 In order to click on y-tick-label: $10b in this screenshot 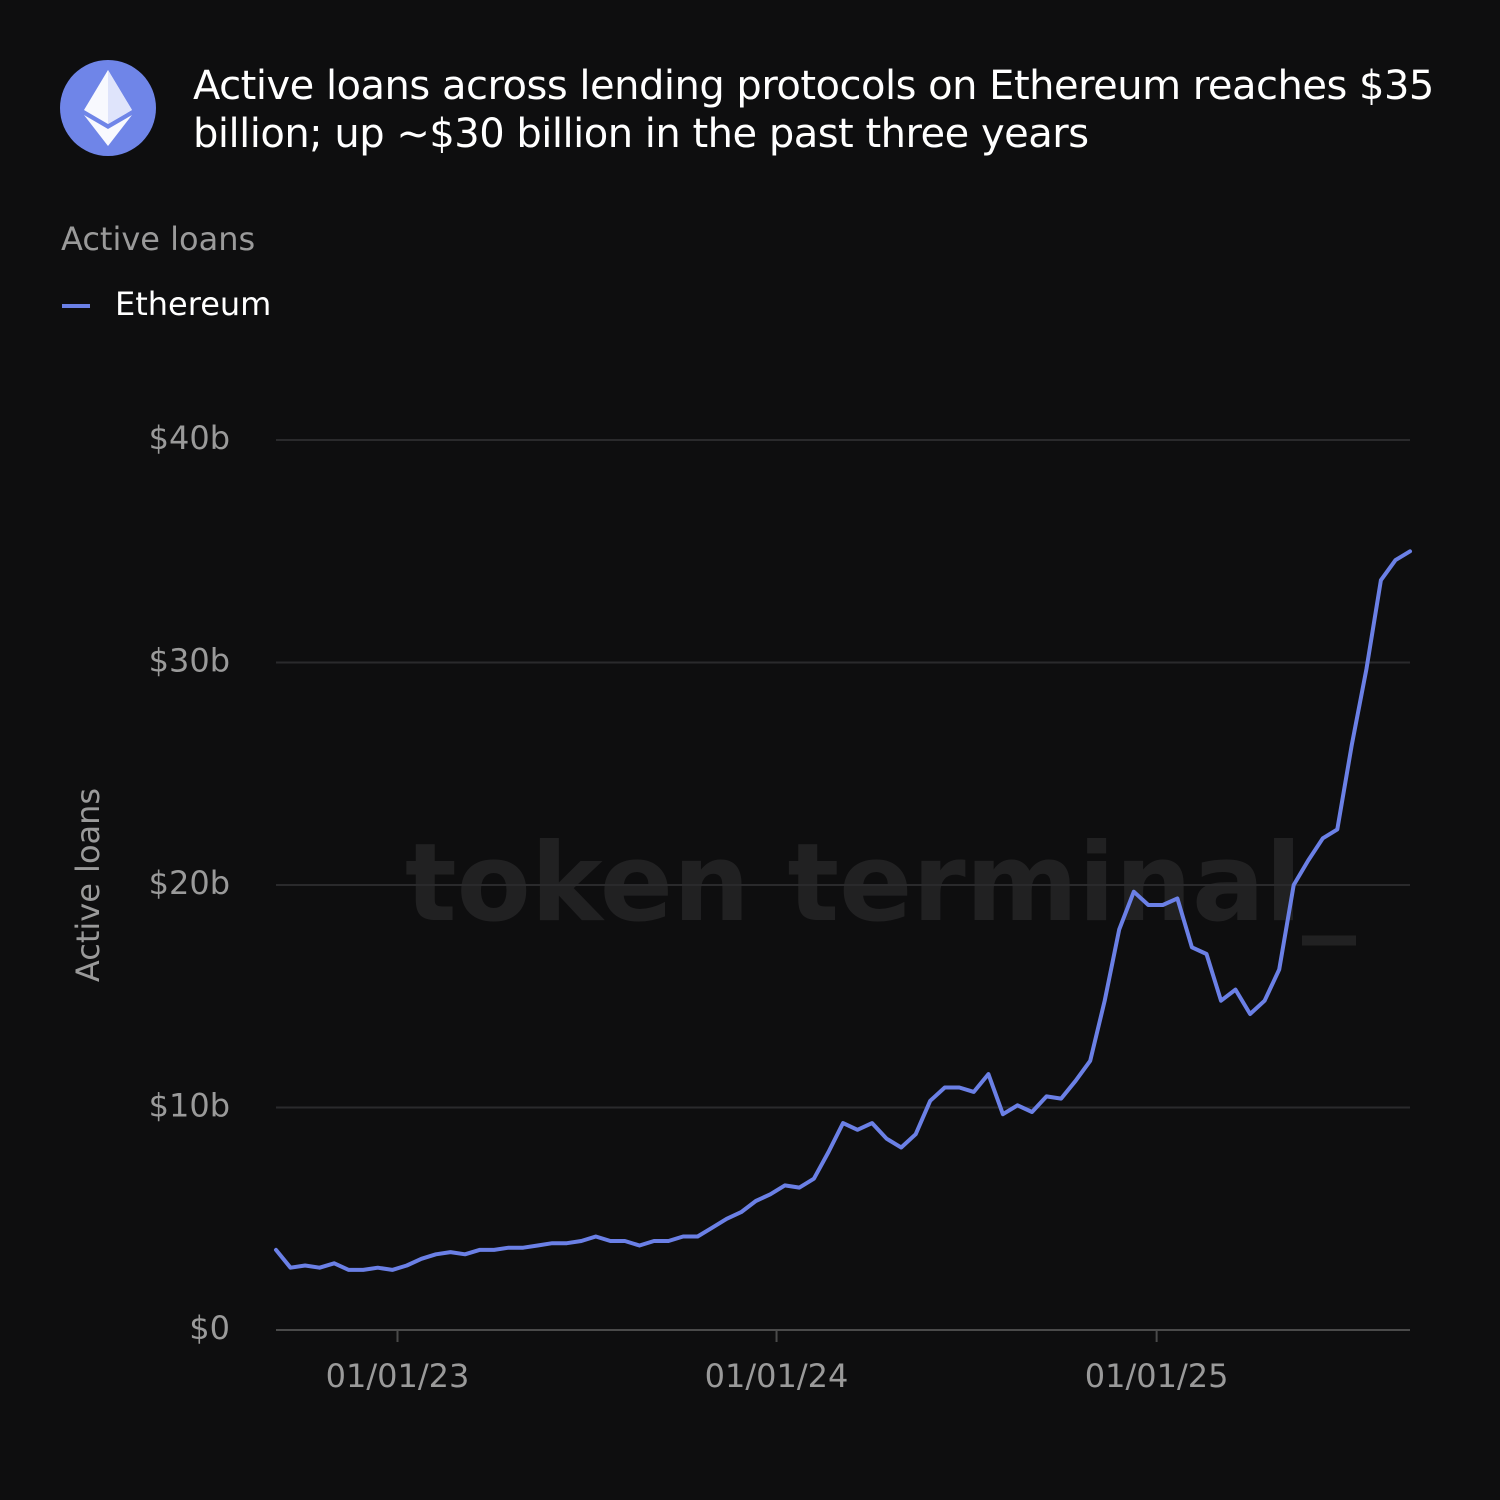, I will do `click(189, 1106)`.